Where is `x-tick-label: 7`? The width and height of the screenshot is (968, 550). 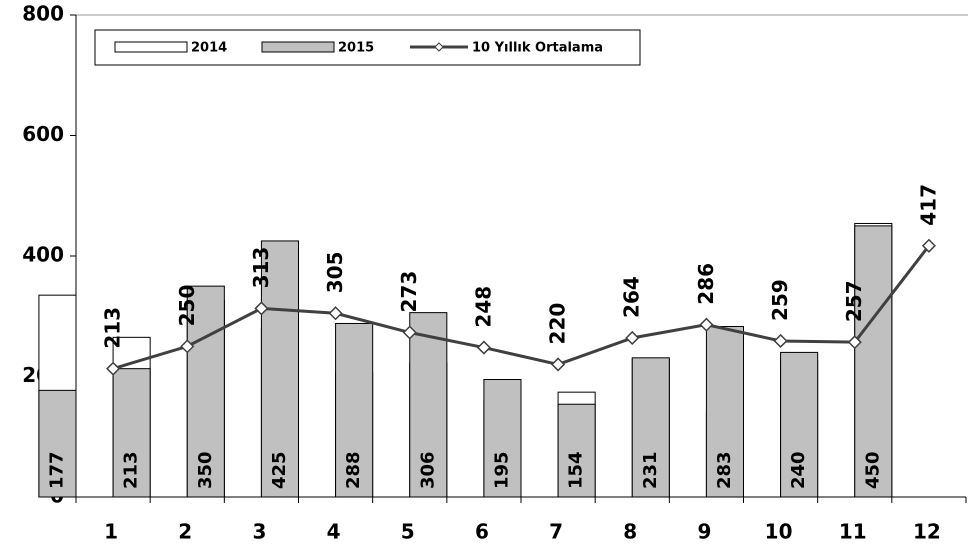 x-tick-label: 7 is located at coordinates (556, 532).